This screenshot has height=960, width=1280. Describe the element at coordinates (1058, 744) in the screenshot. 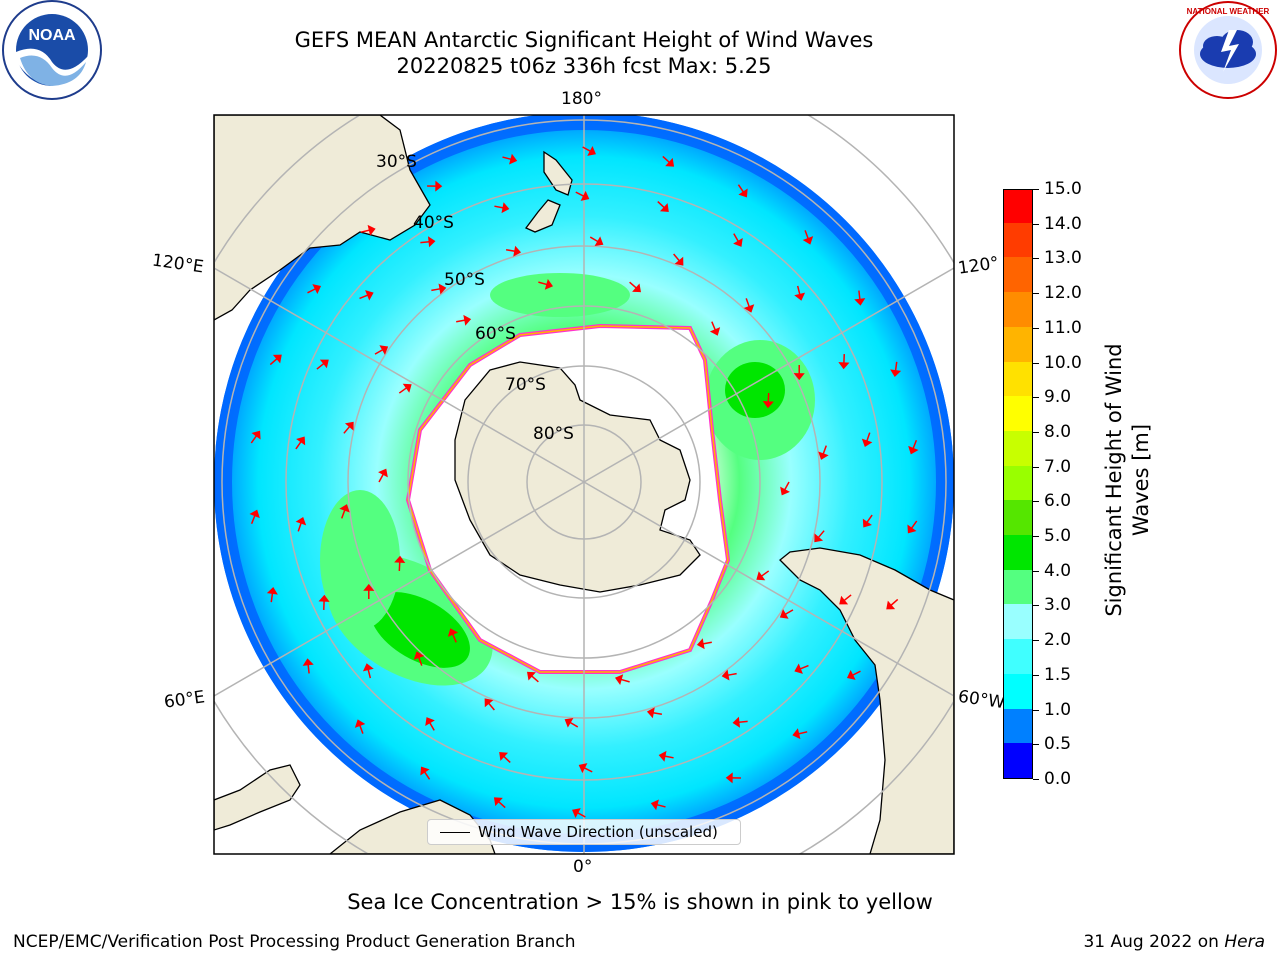

I see `colorbar-tick-label: 0.5` at that location.